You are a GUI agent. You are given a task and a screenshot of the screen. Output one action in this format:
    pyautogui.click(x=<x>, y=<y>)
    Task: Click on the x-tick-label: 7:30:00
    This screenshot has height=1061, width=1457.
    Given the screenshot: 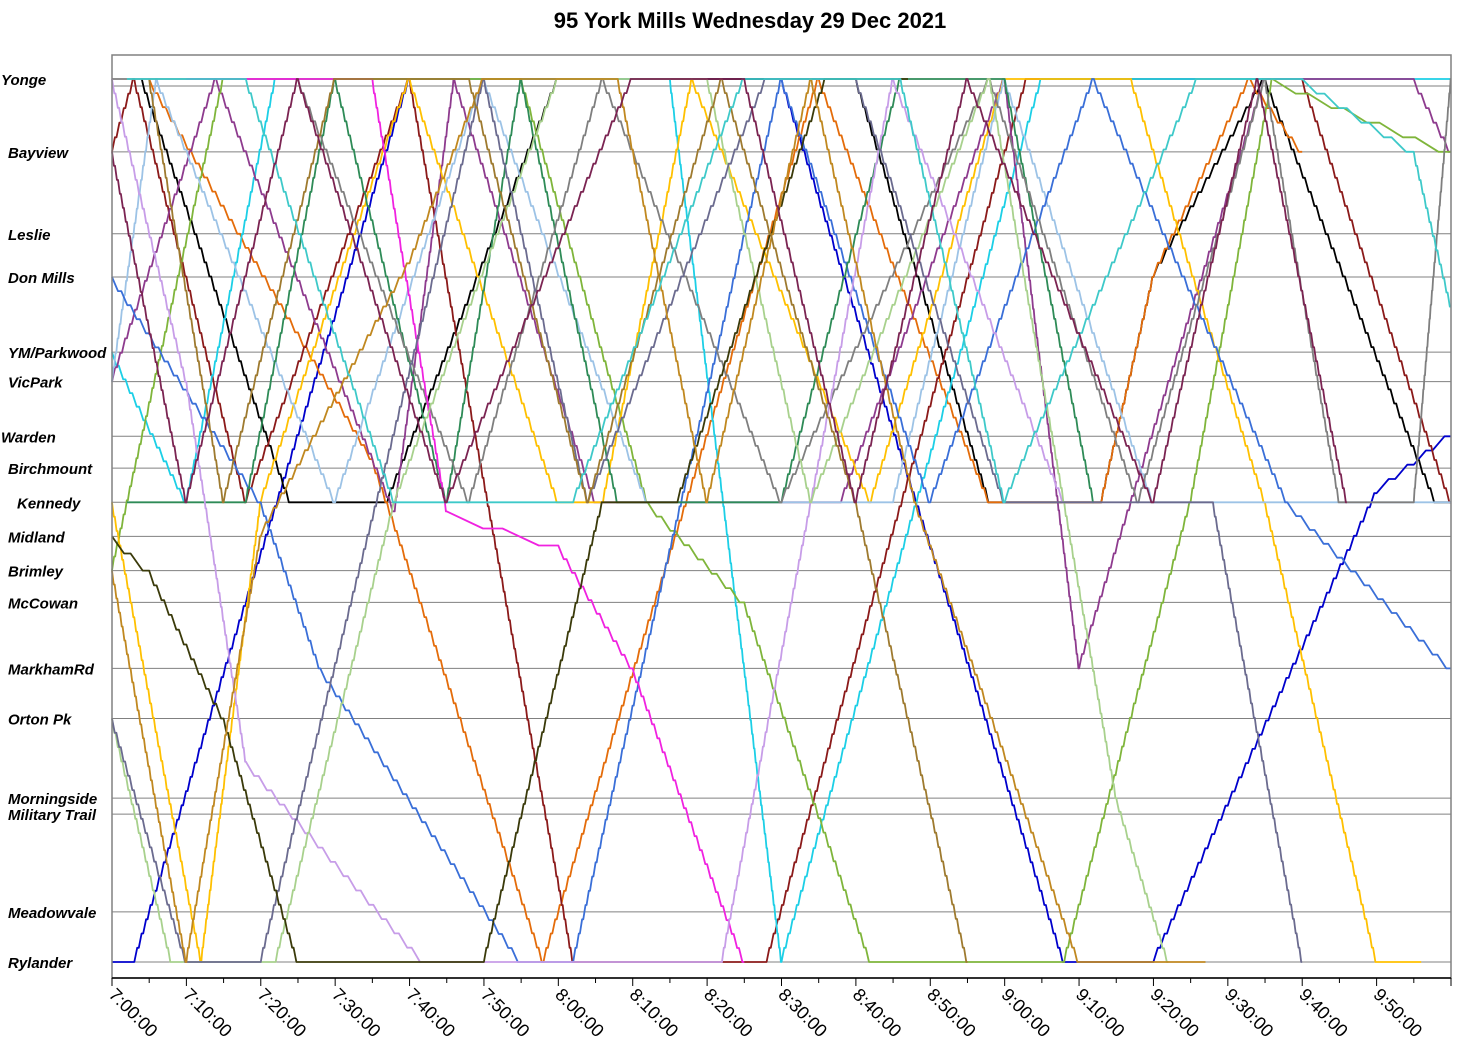 What is the action you would take?
    pyautogui.click(x=356, y=1012)
    